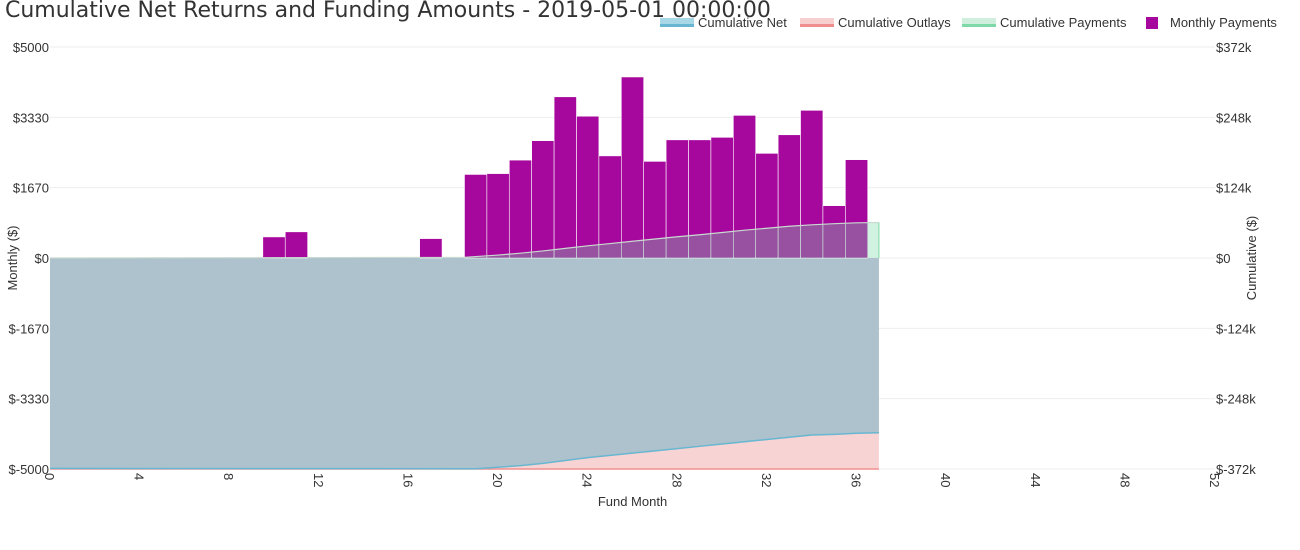 The height and width of the screenshot is (550, 1300). What do you see at coordinates (676, 480) in the screenshot?
I see `x-tick-label: 28` at bounding box center [676, 480].